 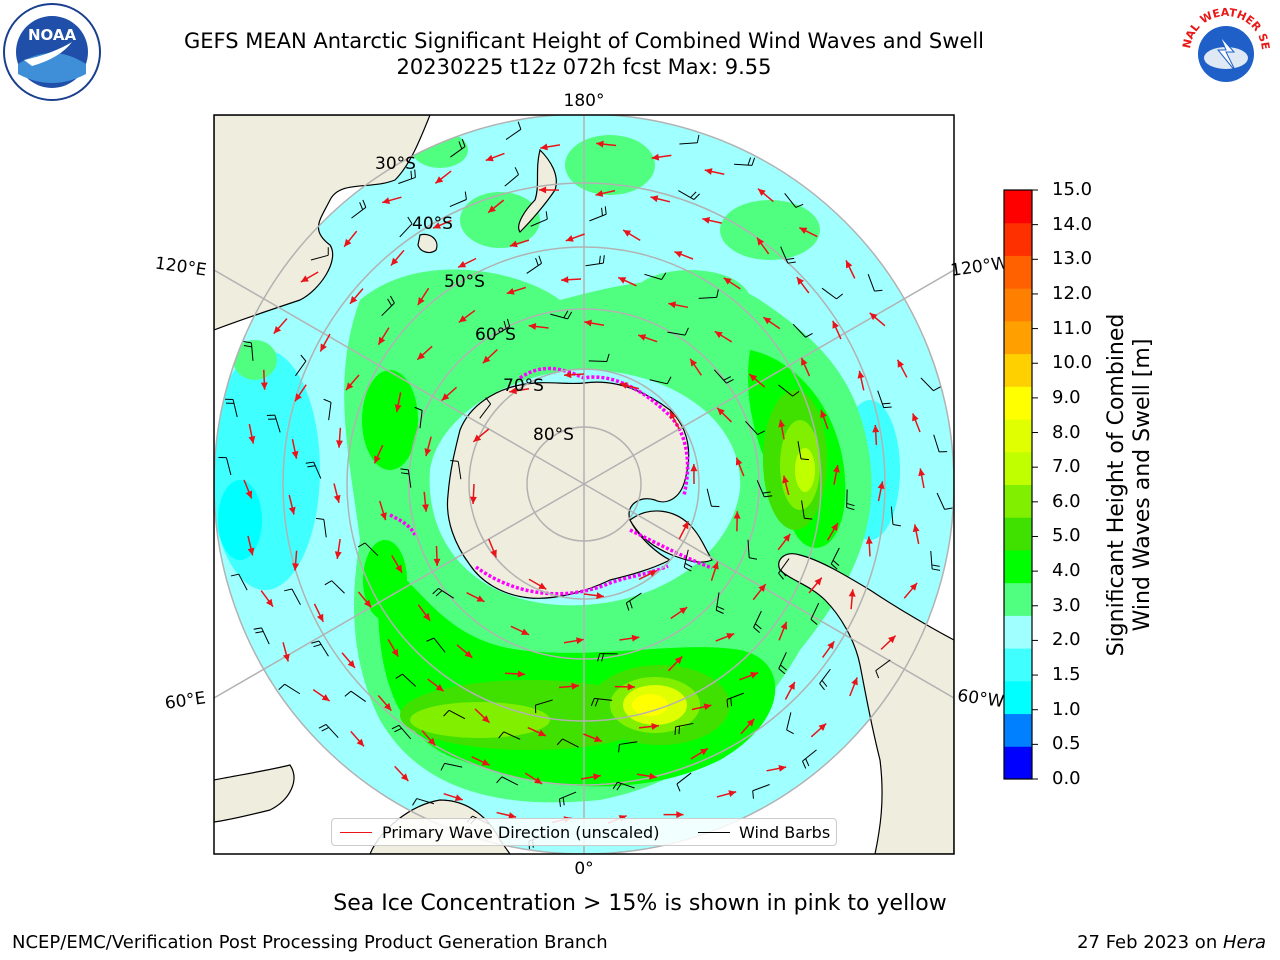 What do you see at coordinates (521, 832) in the screenshot?
I see `wave-legend-label: Primary Wave Direction (unscaled)` at bounding box center [521, 832].